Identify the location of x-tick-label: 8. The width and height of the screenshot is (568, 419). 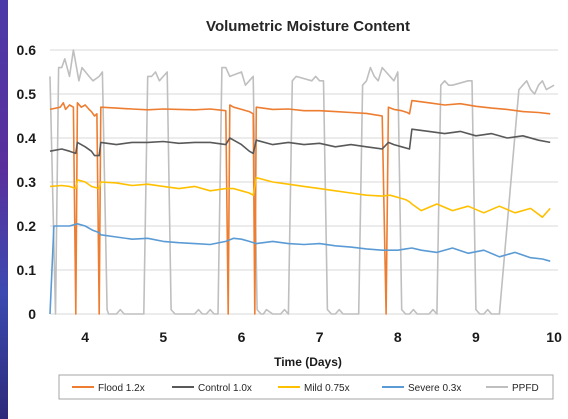
(398, 337).